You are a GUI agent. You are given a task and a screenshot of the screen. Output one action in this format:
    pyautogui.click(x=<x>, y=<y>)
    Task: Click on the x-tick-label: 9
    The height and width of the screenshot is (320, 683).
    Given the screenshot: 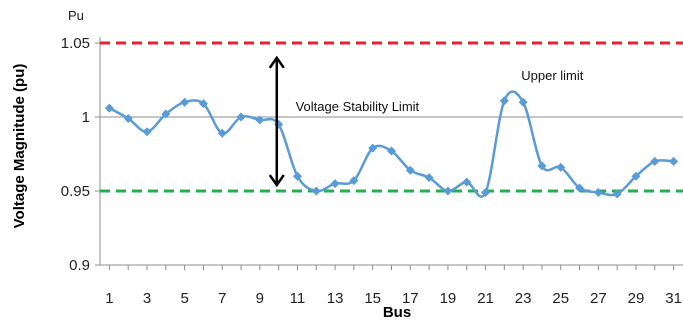 What is the action you would take?
    pyautogui.click(x=260, y=298)
    